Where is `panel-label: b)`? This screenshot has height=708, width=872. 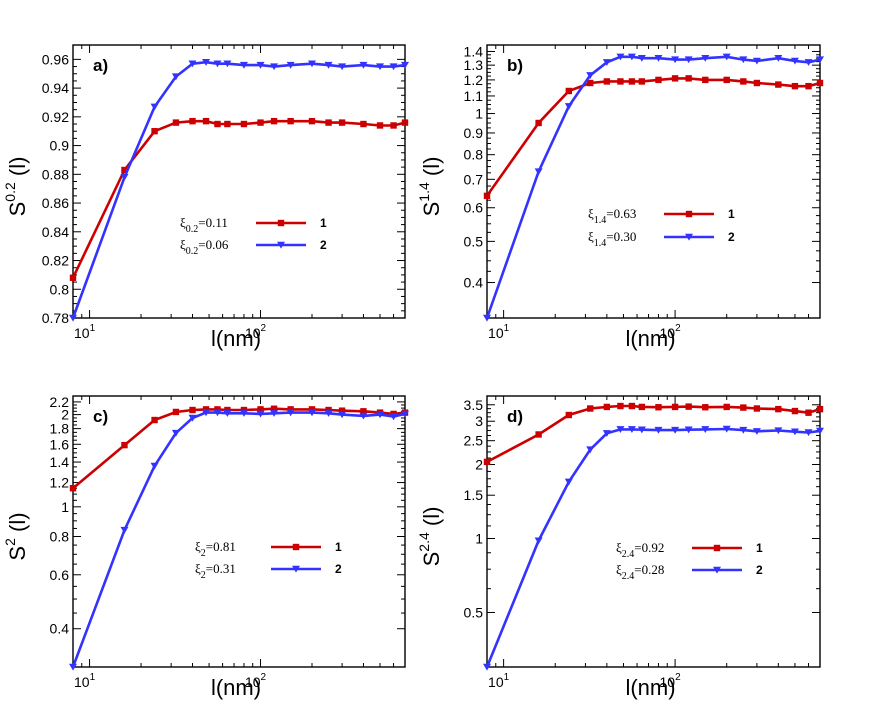
panel-label: b) is located at coordinates (515, 65).